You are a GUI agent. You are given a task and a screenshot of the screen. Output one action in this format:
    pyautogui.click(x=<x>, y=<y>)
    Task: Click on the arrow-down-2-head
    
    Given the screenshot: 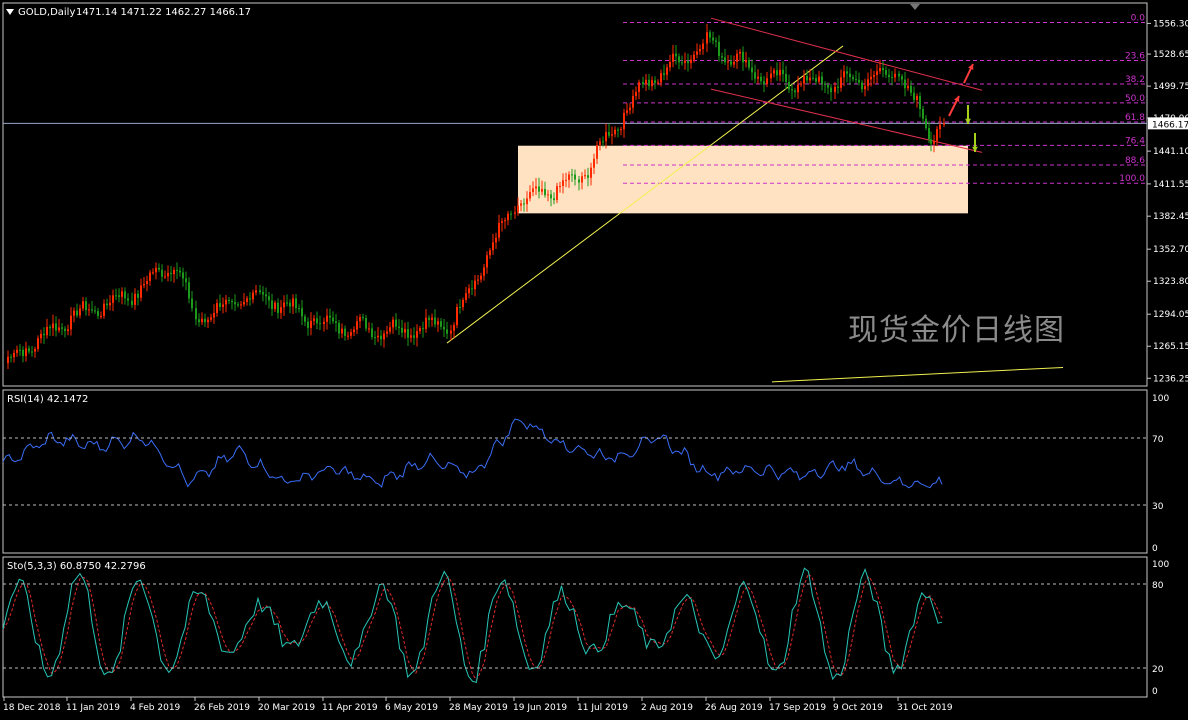 What is the action you would take?
    pyautogui.click(x=975, y=149)
    